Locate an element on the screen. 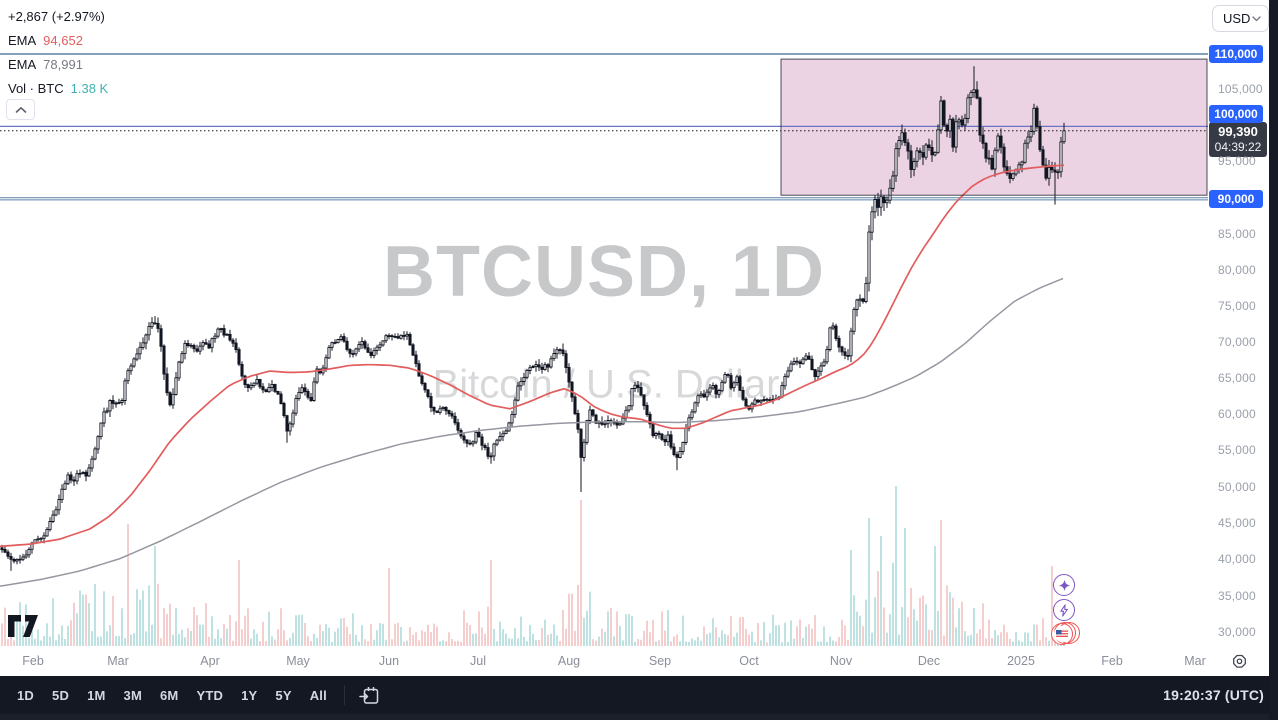 This screenshot has height=720, width=1278. time-tick-label: Jul is located at coordinates (478, 661).